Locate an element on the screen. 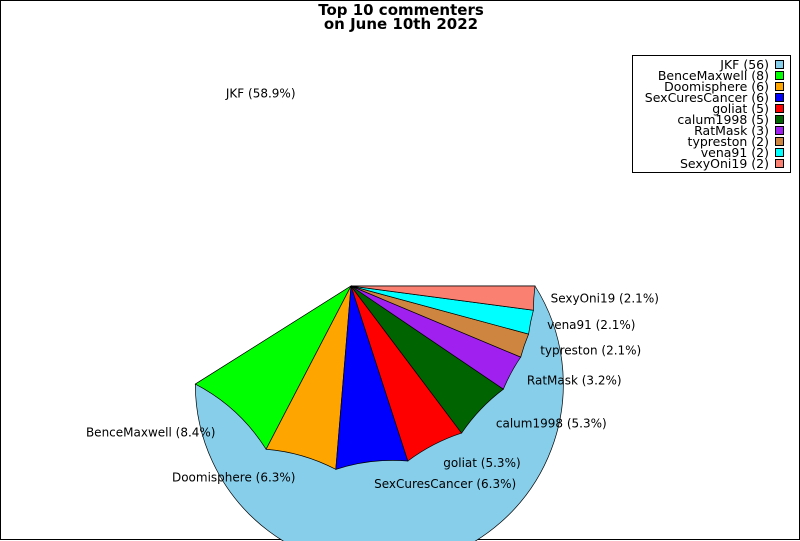 This screenshot has height=541, width=800. slice-label-calum1998: calum1998 (5.3%) is located at coordinates (551, 423).